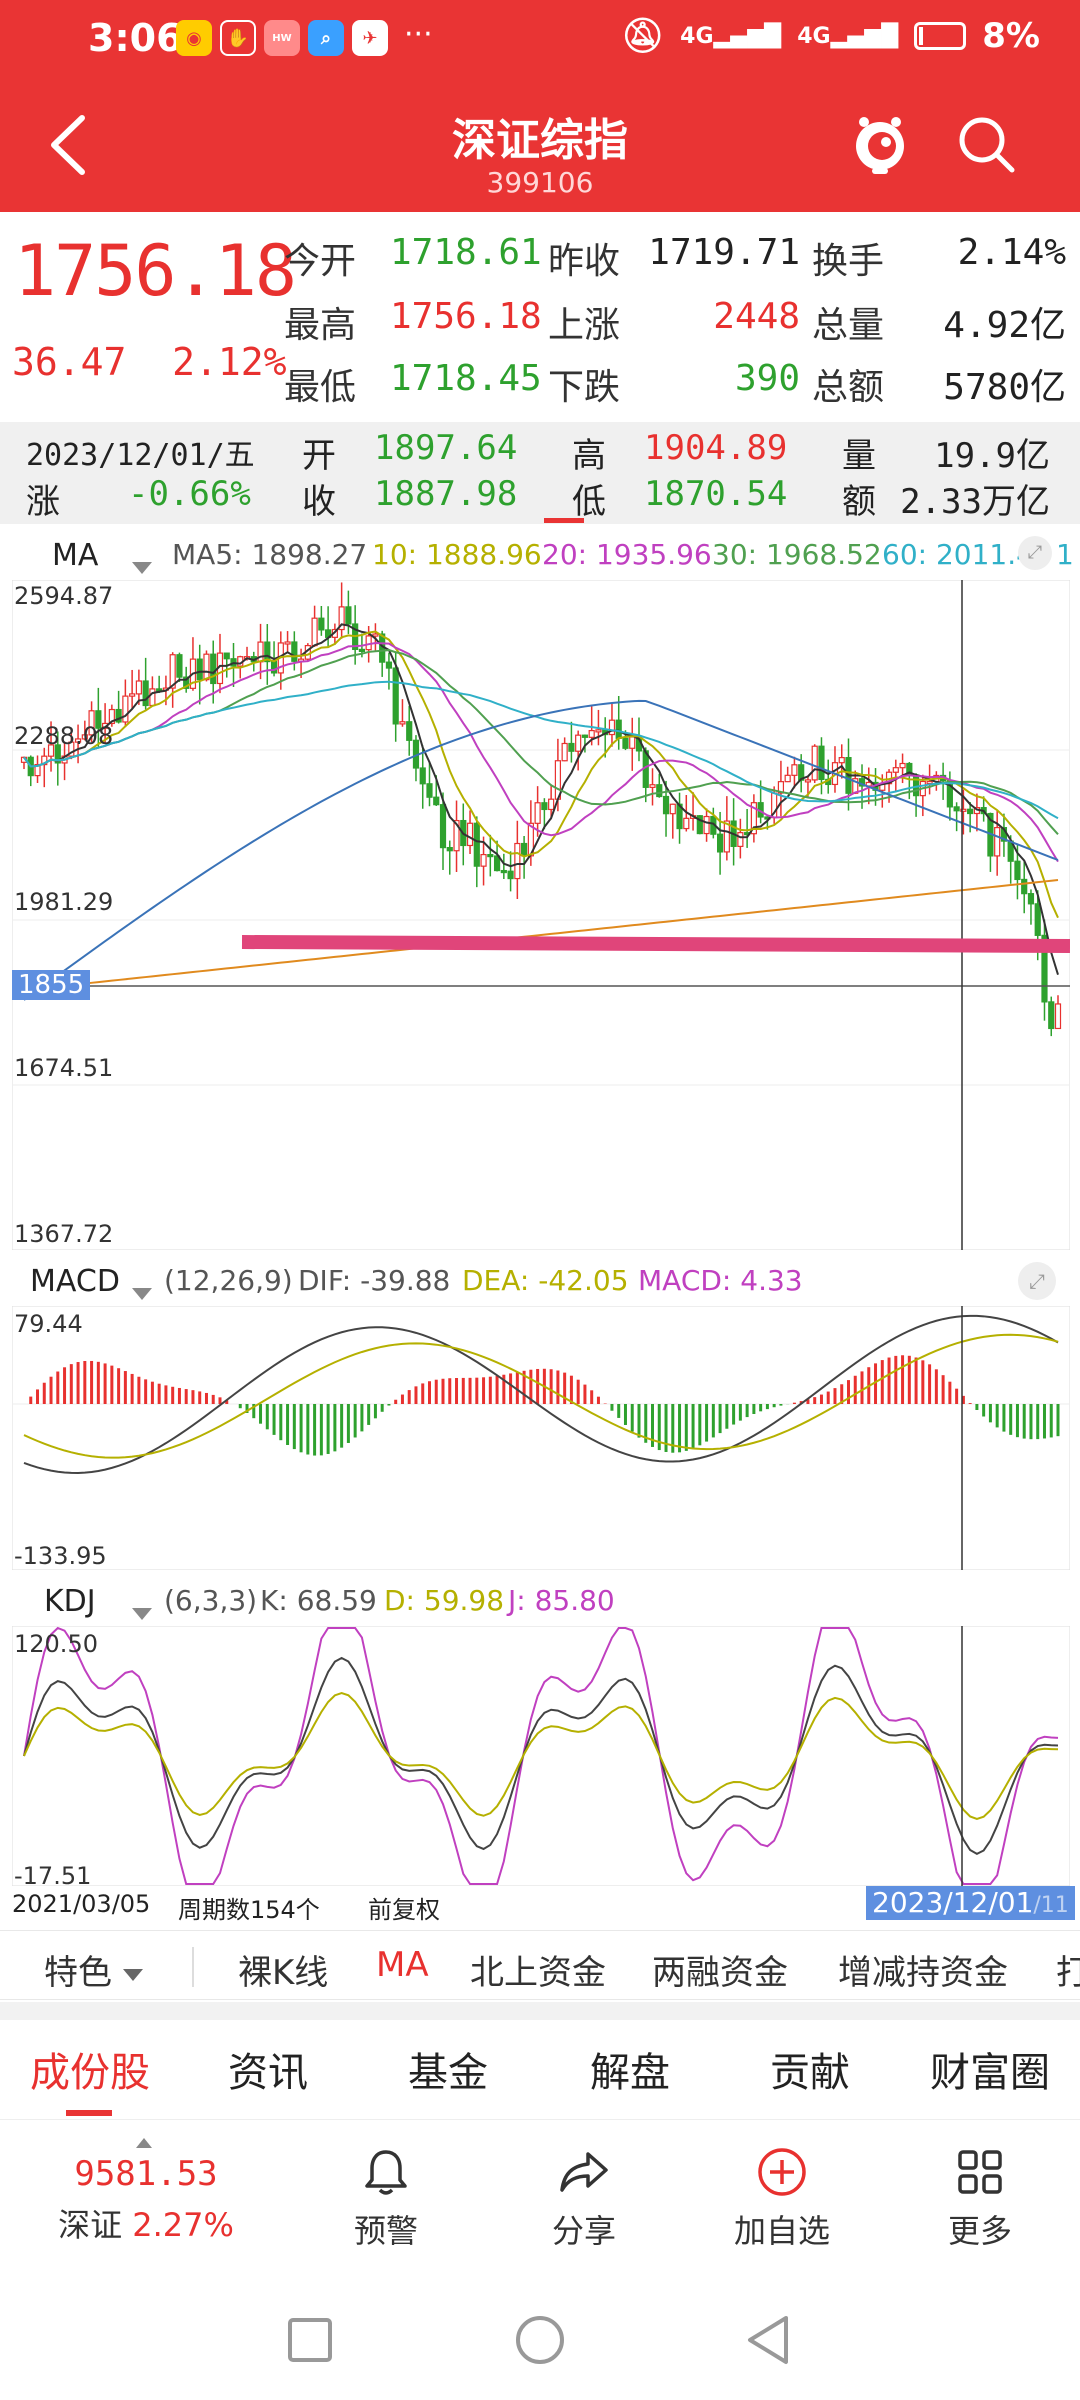 The width and height of the screenshot is (1080, 2400). What do you see at coordinates (48, 1324) in the screenshot?
I see `macd-axis-max: 79.44` at bounding box center [48, 1324].